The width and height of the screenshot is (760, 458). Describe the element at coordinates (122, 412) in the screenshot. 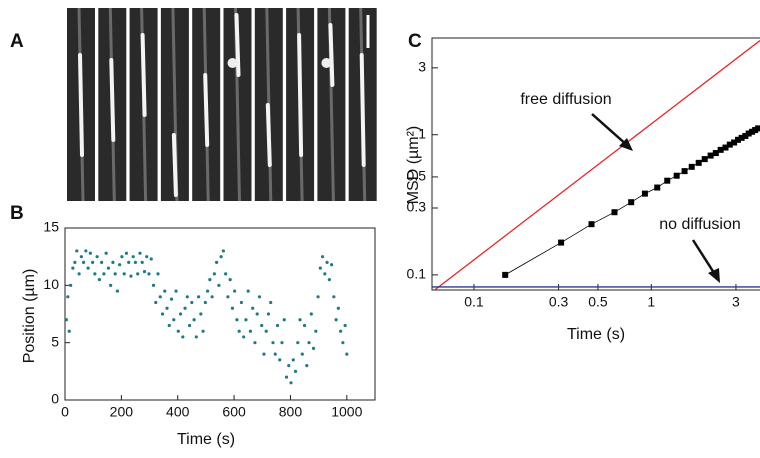

I see `x-tick-label: 200` at that location.